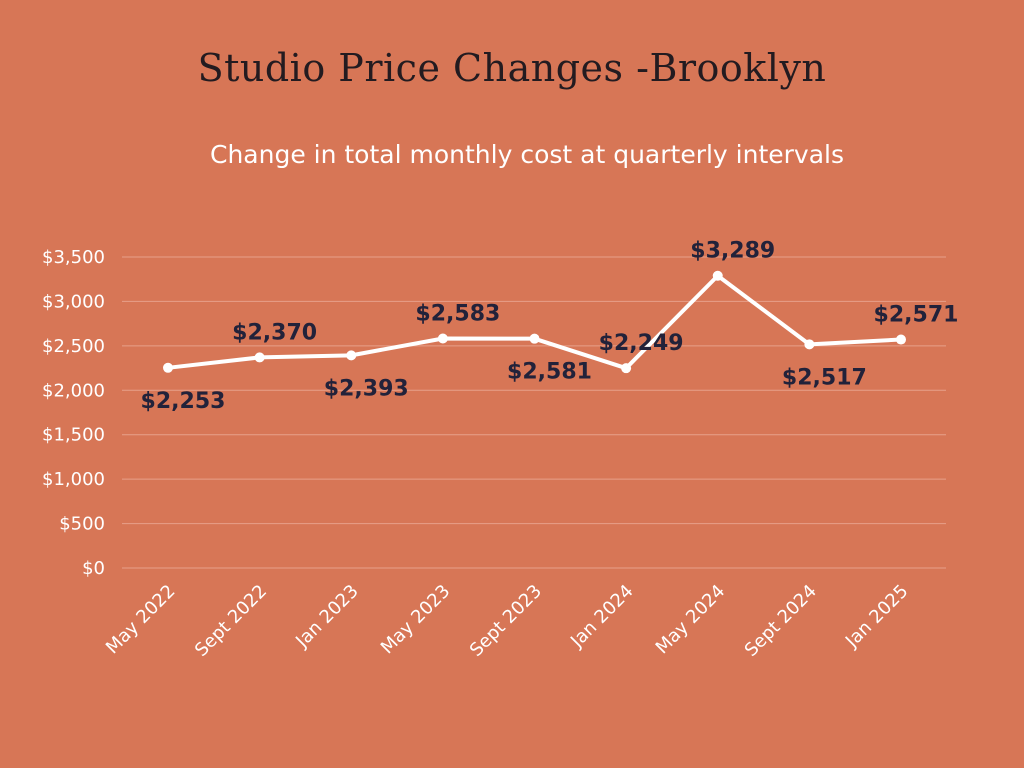 This screenshot has width=1024, height=768. What do you see at coordinates (141, 620) in the screenshot?
I see `x-tick-label: May 2022` at bounding box center [141, 620].